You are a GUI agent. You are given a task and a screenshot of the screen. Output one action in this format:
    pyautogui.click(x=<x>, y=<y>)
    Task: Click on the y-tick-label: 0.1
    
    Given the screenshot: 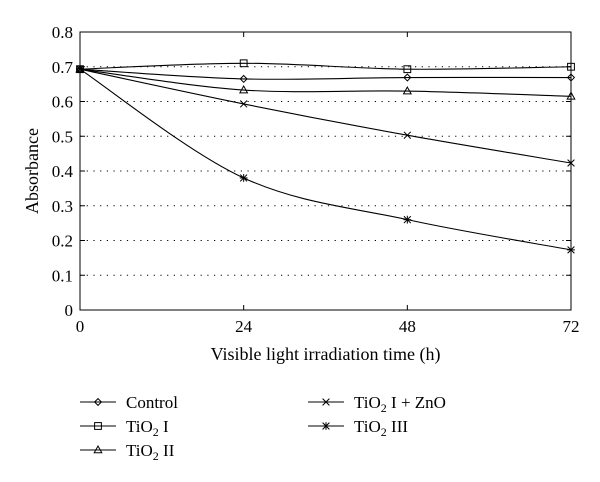 What is the action you would take?
    pyautogui.click(x=62, y=275)
    